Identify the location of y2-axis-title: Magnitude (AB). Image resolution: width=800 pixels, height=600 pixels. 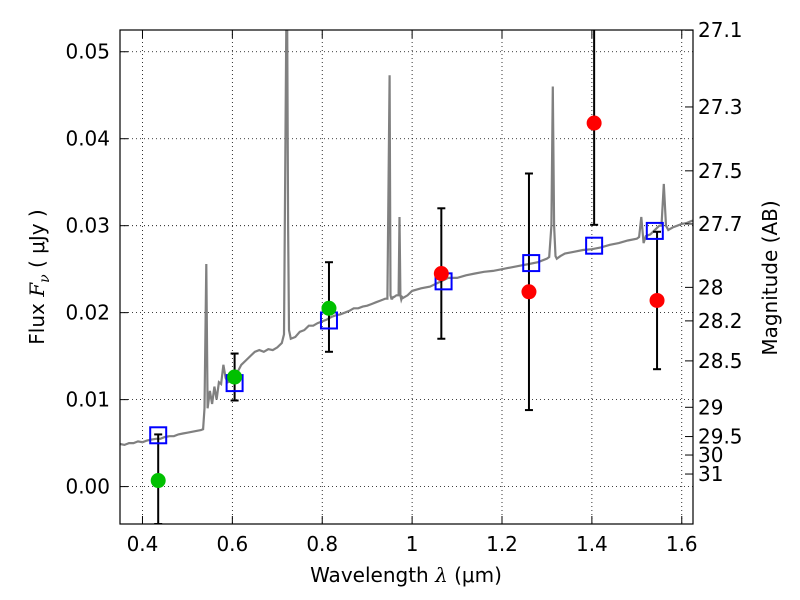
(770, 277).